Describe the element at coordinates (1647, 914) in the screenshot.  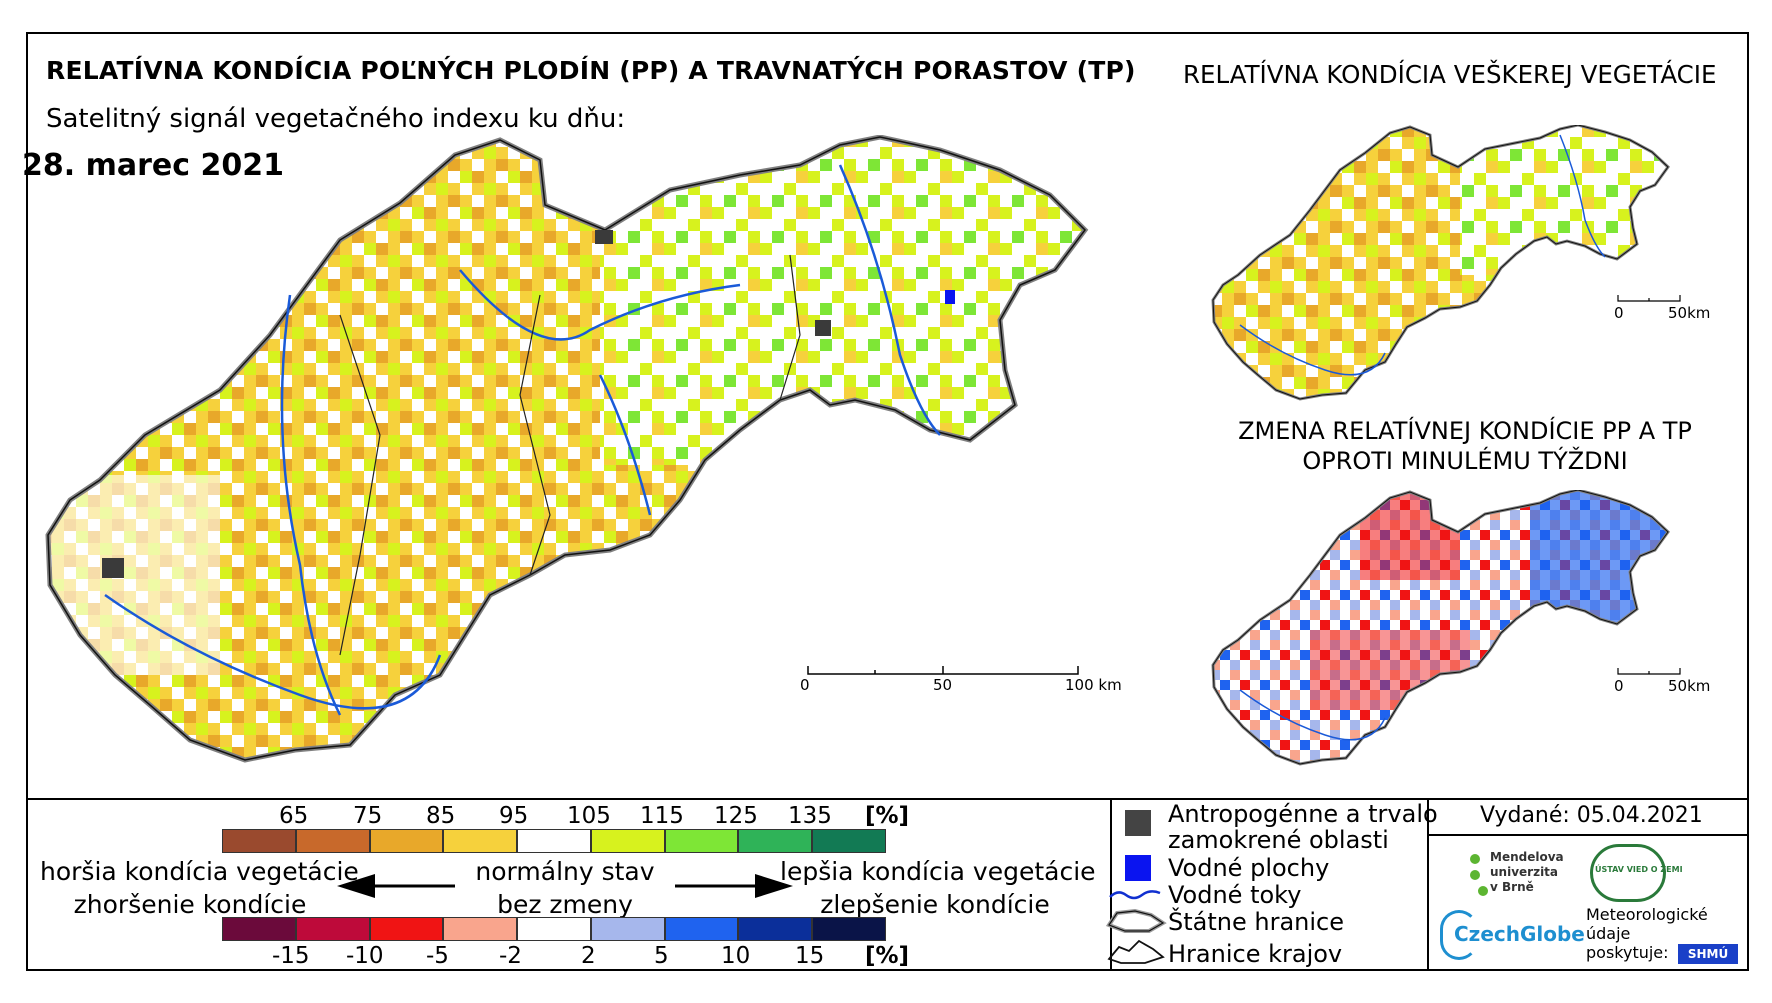
I see `meteo-line1: Meteorologické` at that location.